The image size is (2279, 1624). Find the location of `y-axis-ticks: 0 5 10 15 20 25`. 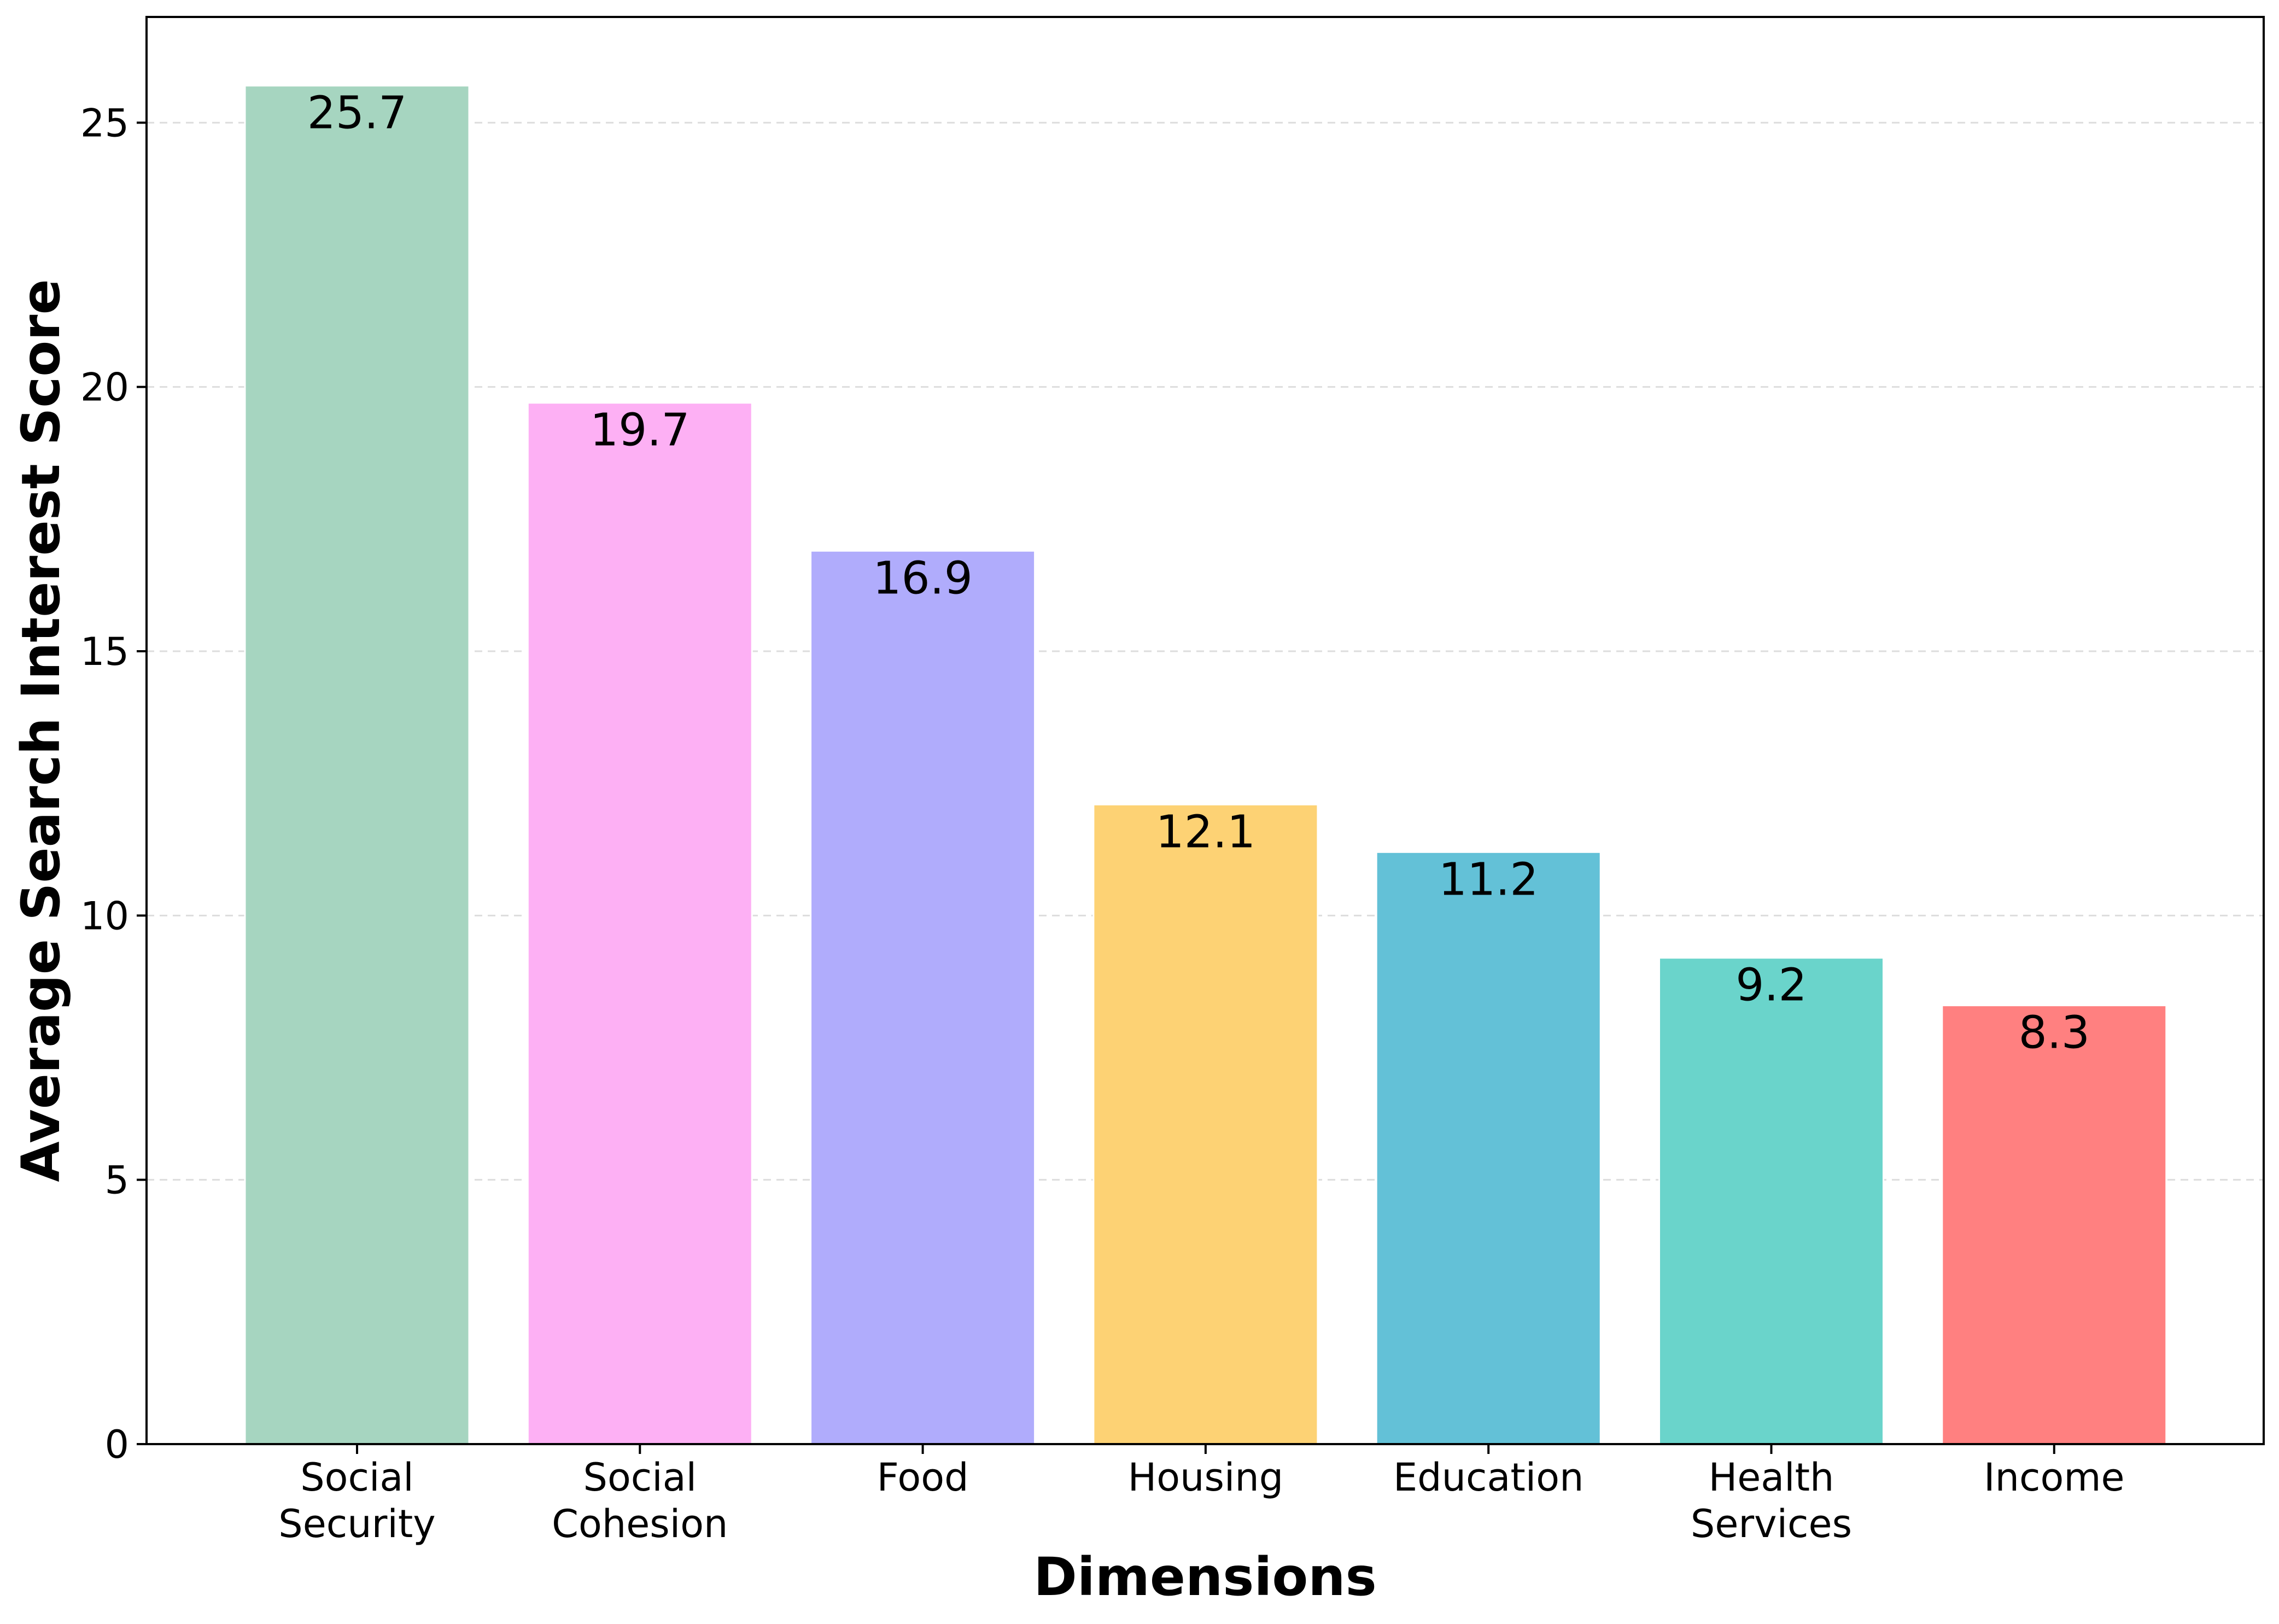

y-axis-ticks: 0 5 10 15 20 25 is located at coordinates (113, 784).